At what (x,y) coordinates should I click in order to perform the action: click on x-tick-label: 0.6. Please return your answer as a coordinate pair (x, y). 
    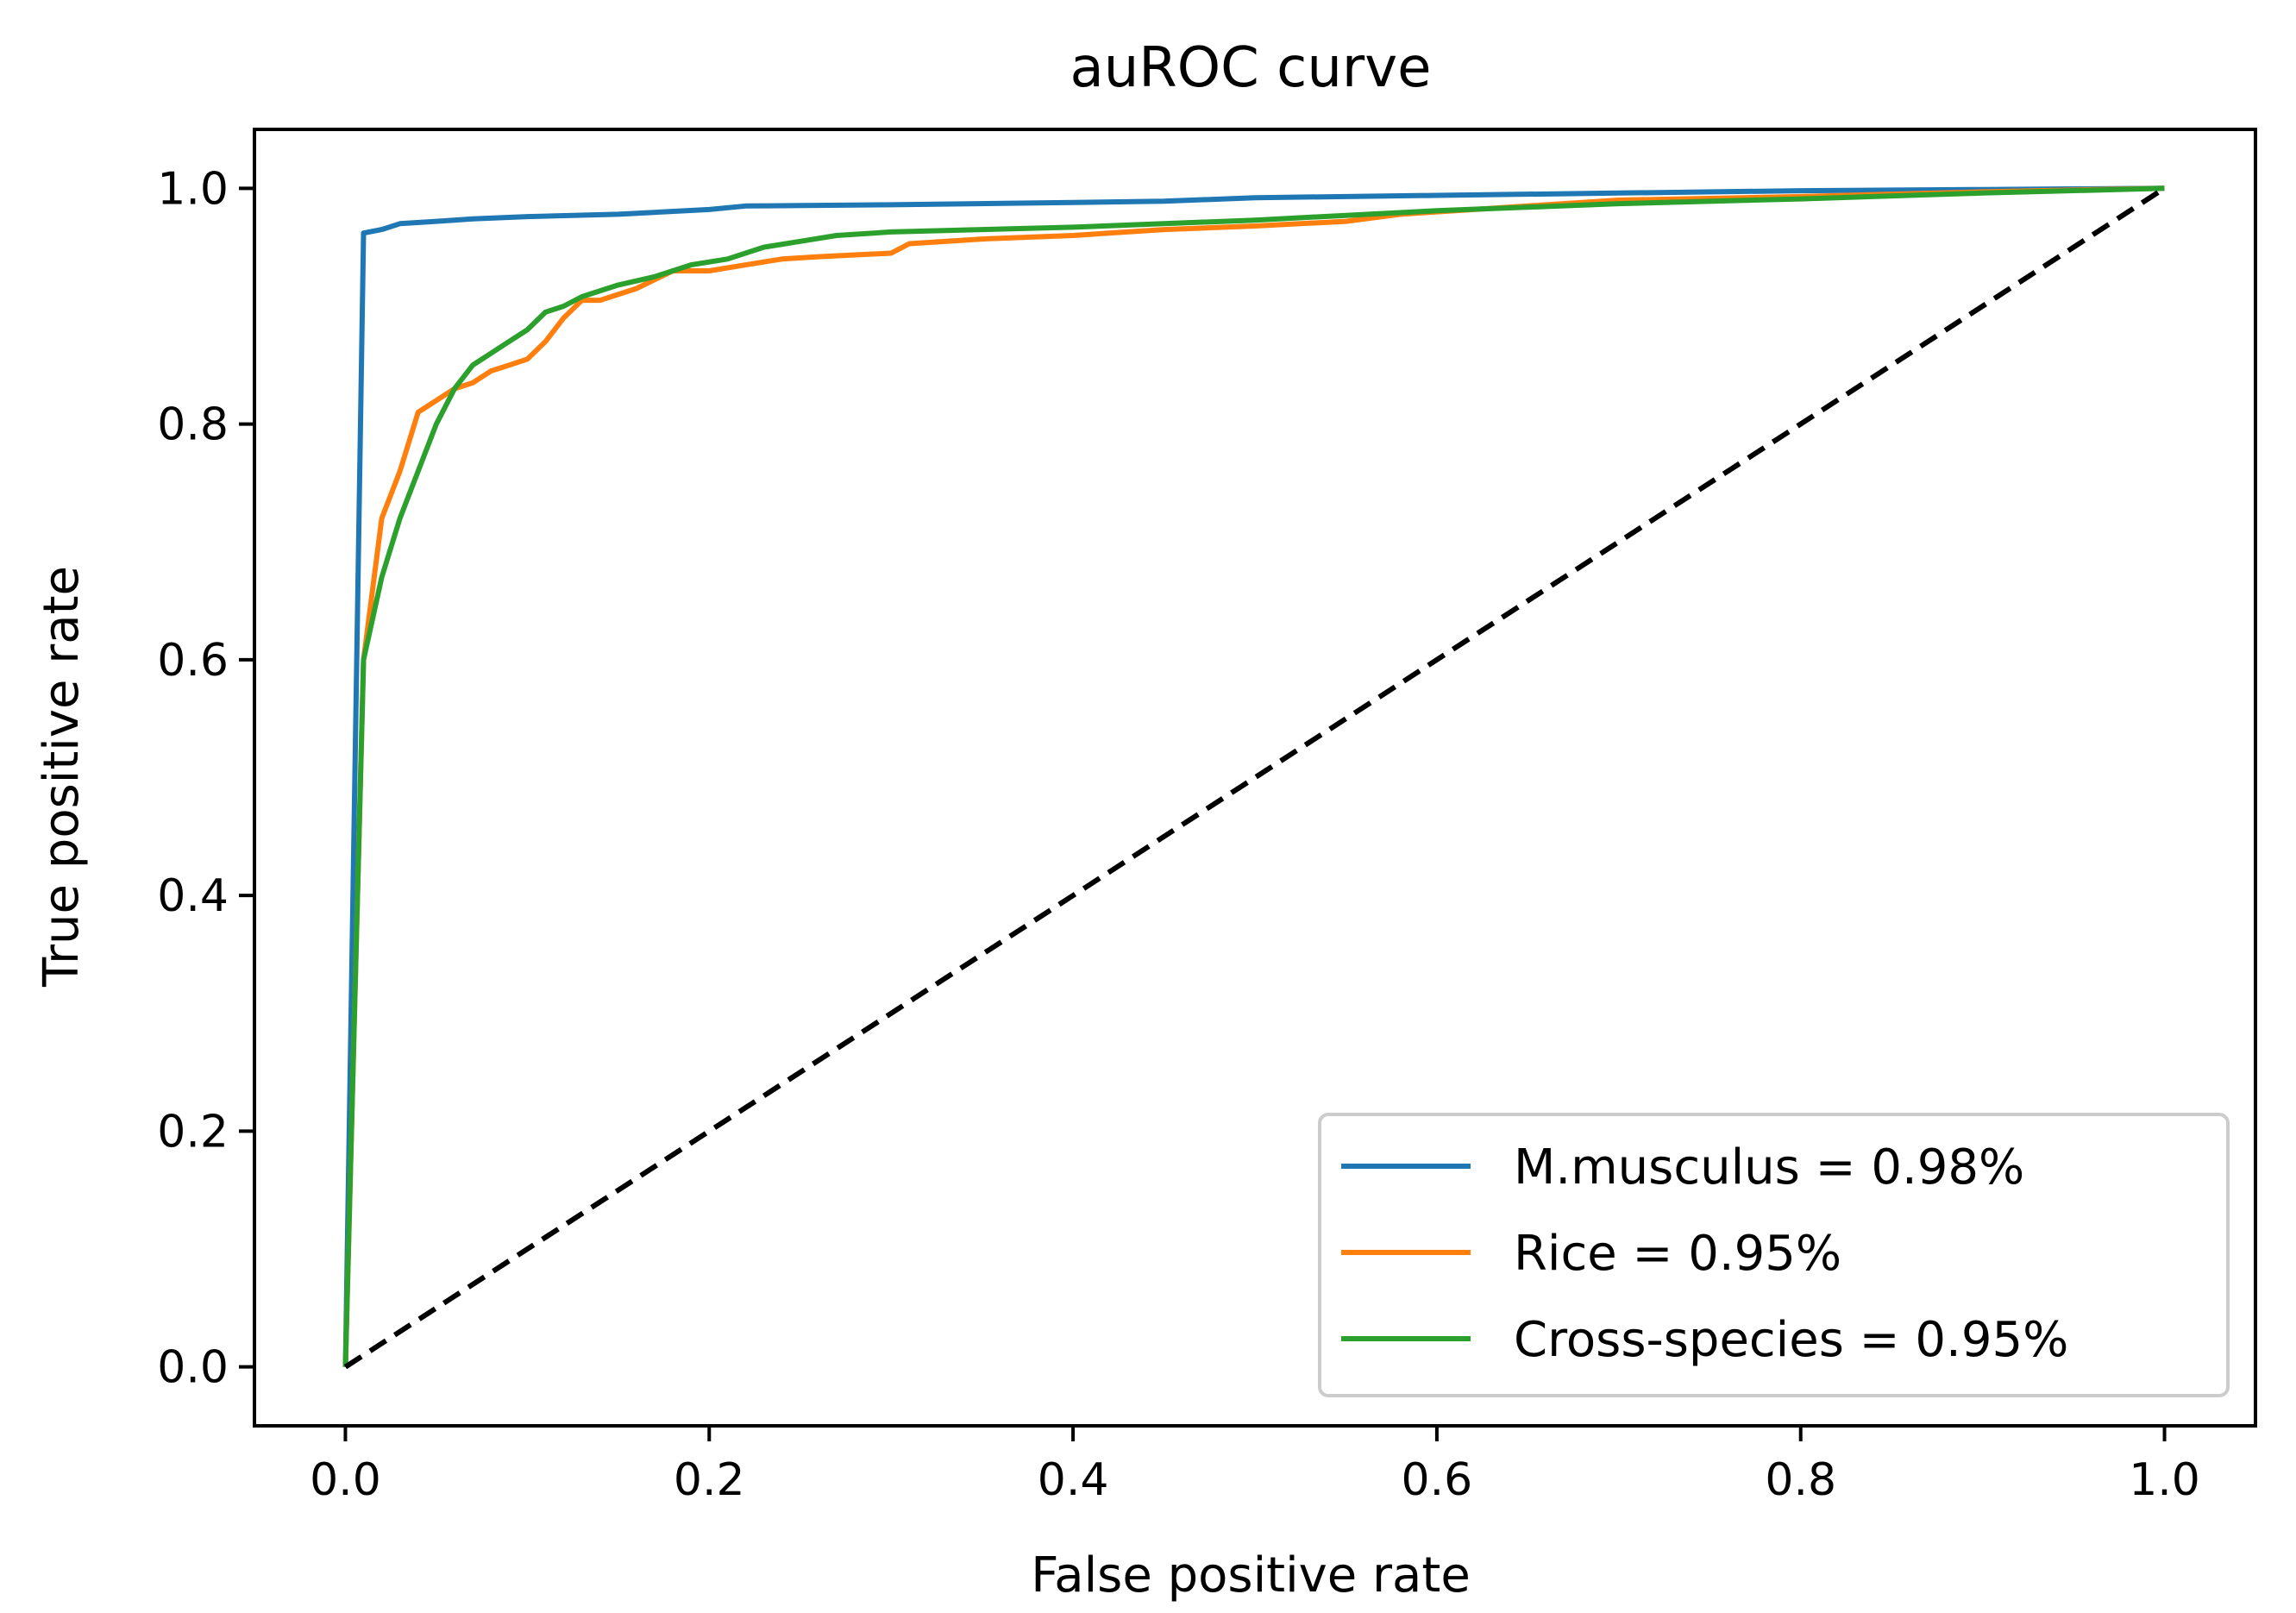
    Looking at the image, I should click on (1438, 1480).